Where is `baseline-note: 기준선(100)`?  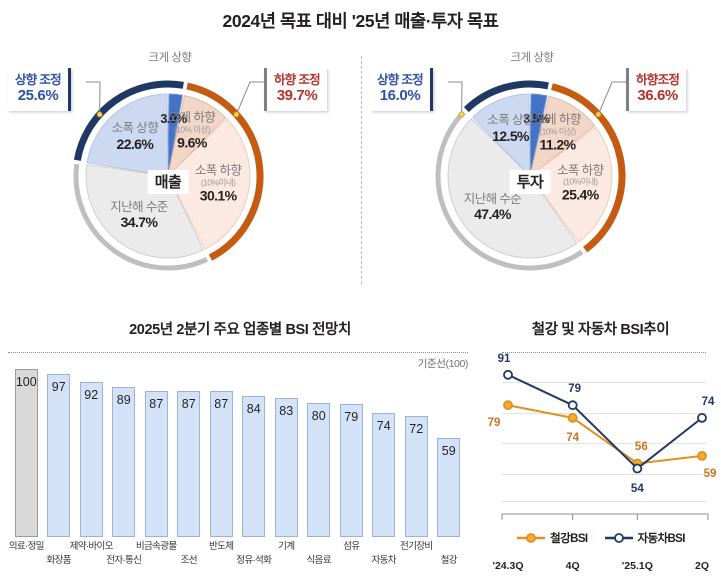
baseline-note: 기준선(100) is located at coordinates (443, 364).